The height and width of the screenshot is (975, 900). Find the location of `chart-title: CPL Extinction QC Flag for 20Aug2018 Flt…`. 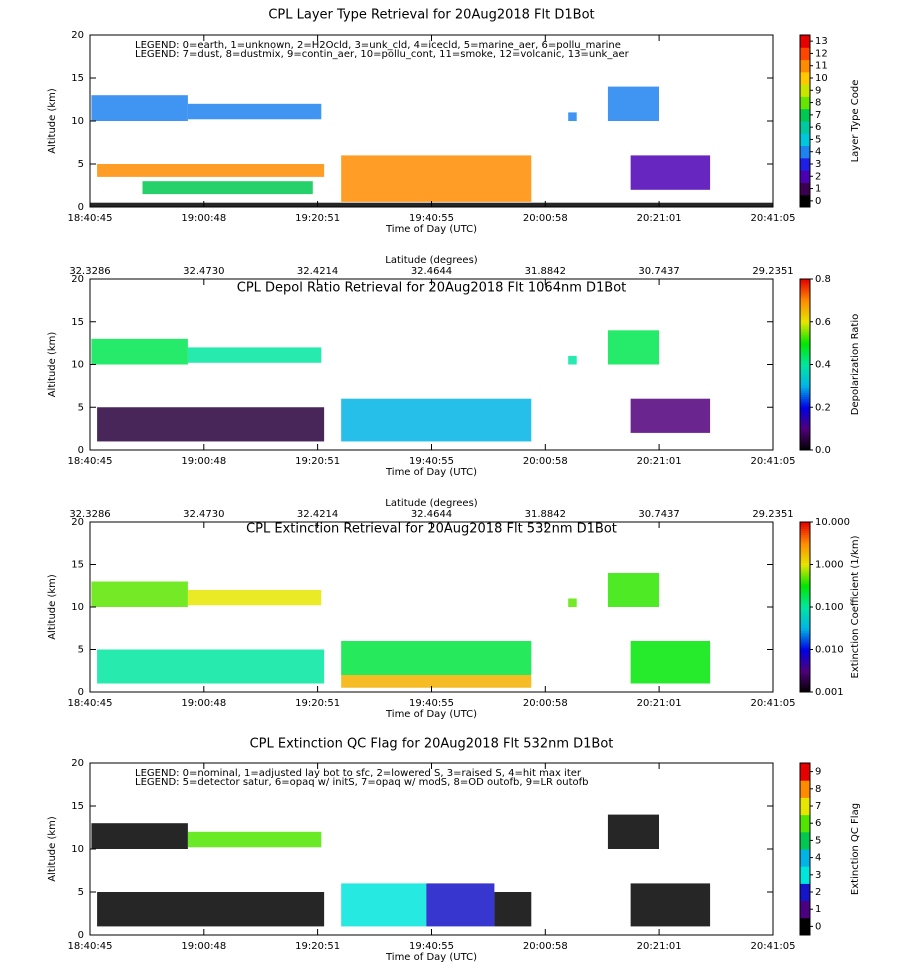

chart-title: CPL Extinction QC Flag for 20Aug2018 Flt… is located at coordinates (432, 744).